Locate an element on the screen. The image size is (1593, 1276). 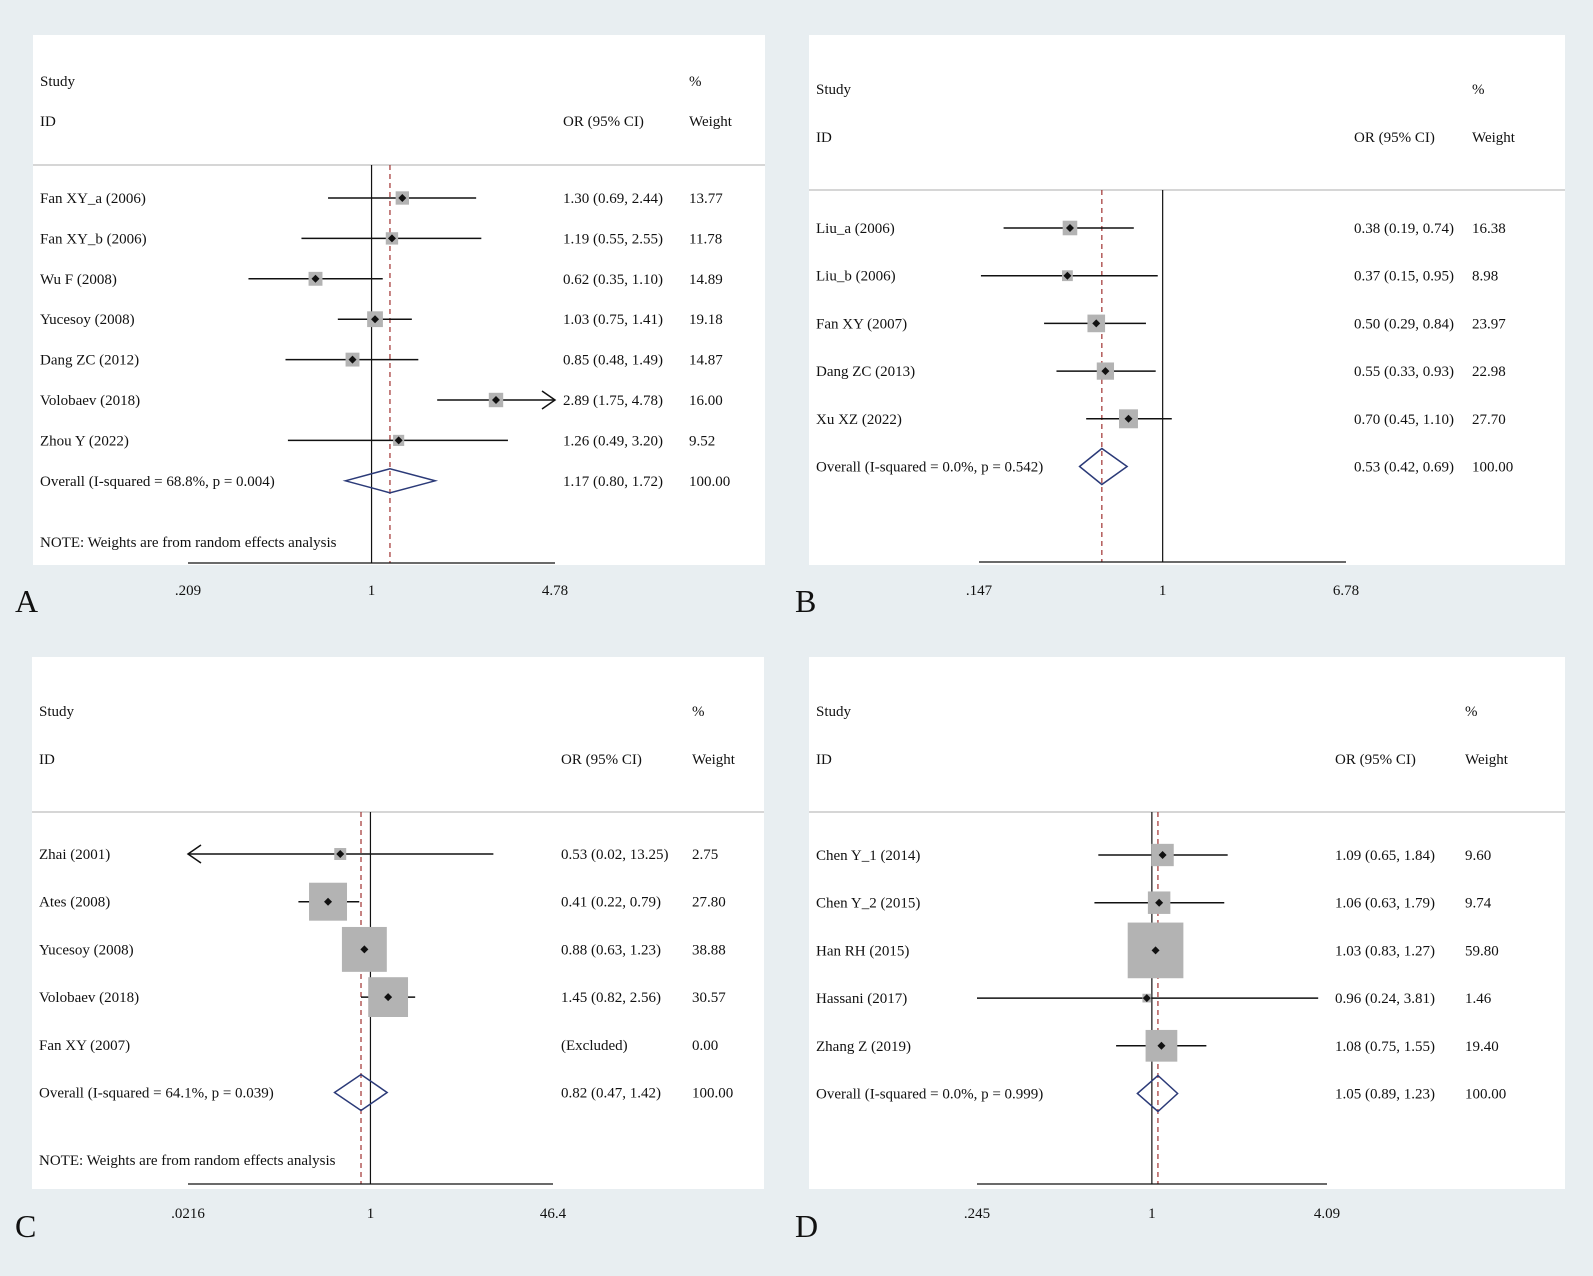
study-or-ci-value: 0.88 (0.63, 1.23) is located at coordinates (611, 950).